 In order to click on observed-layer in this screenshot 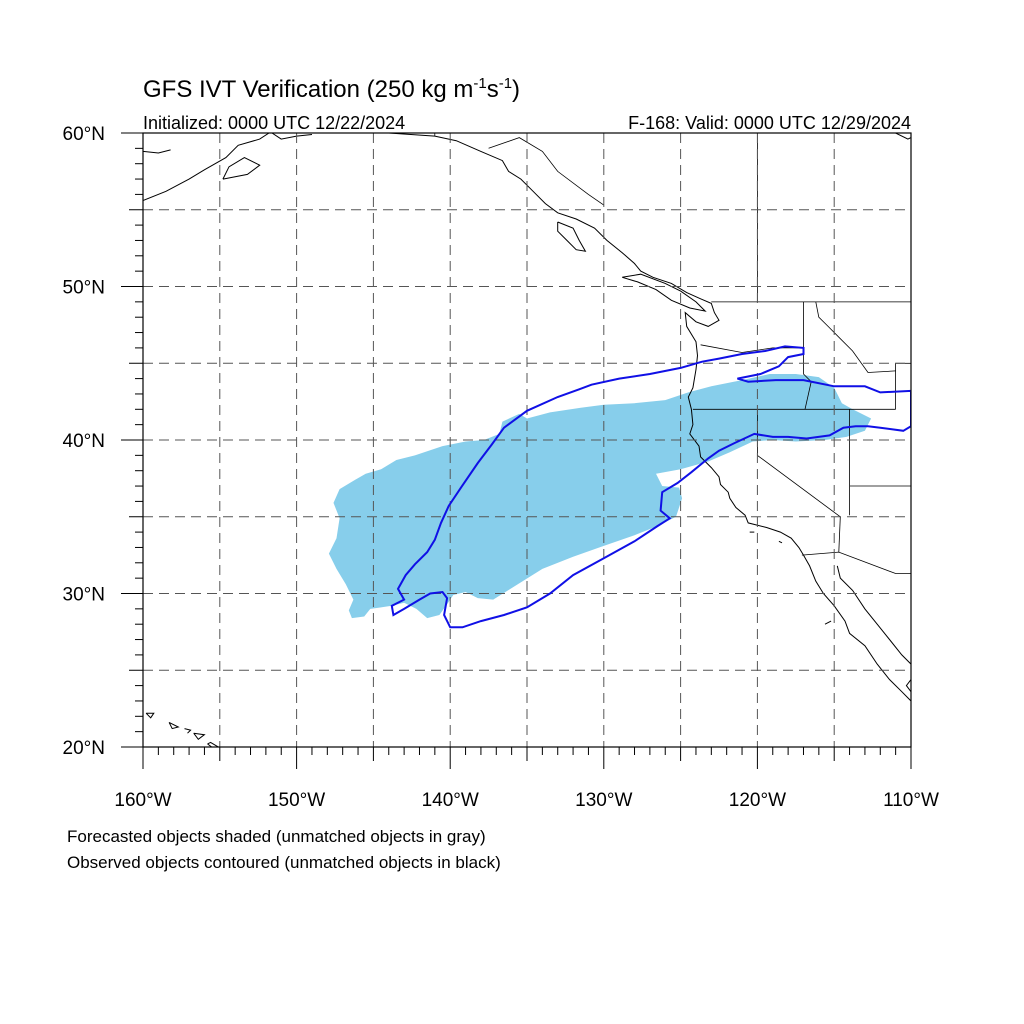, I will do `click(650, 487)`.